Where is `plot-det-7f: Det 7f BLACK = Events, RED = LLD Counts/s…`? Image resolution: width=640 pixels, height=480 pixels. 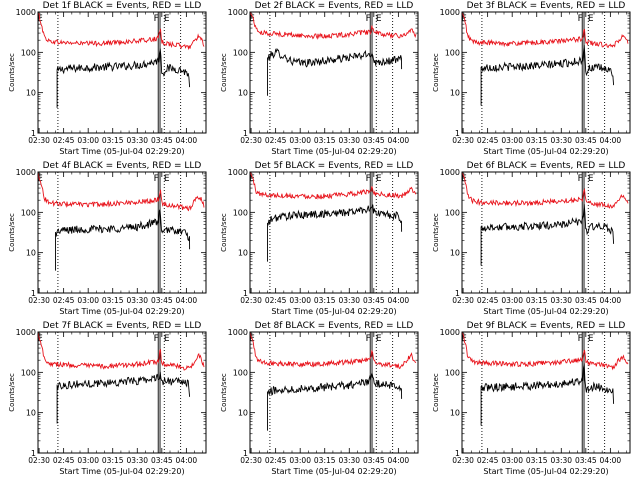 plot-det-7f: Det 7f BLACK = Events, RED = LLD Counts/s… is located at coordinates (107, 398).